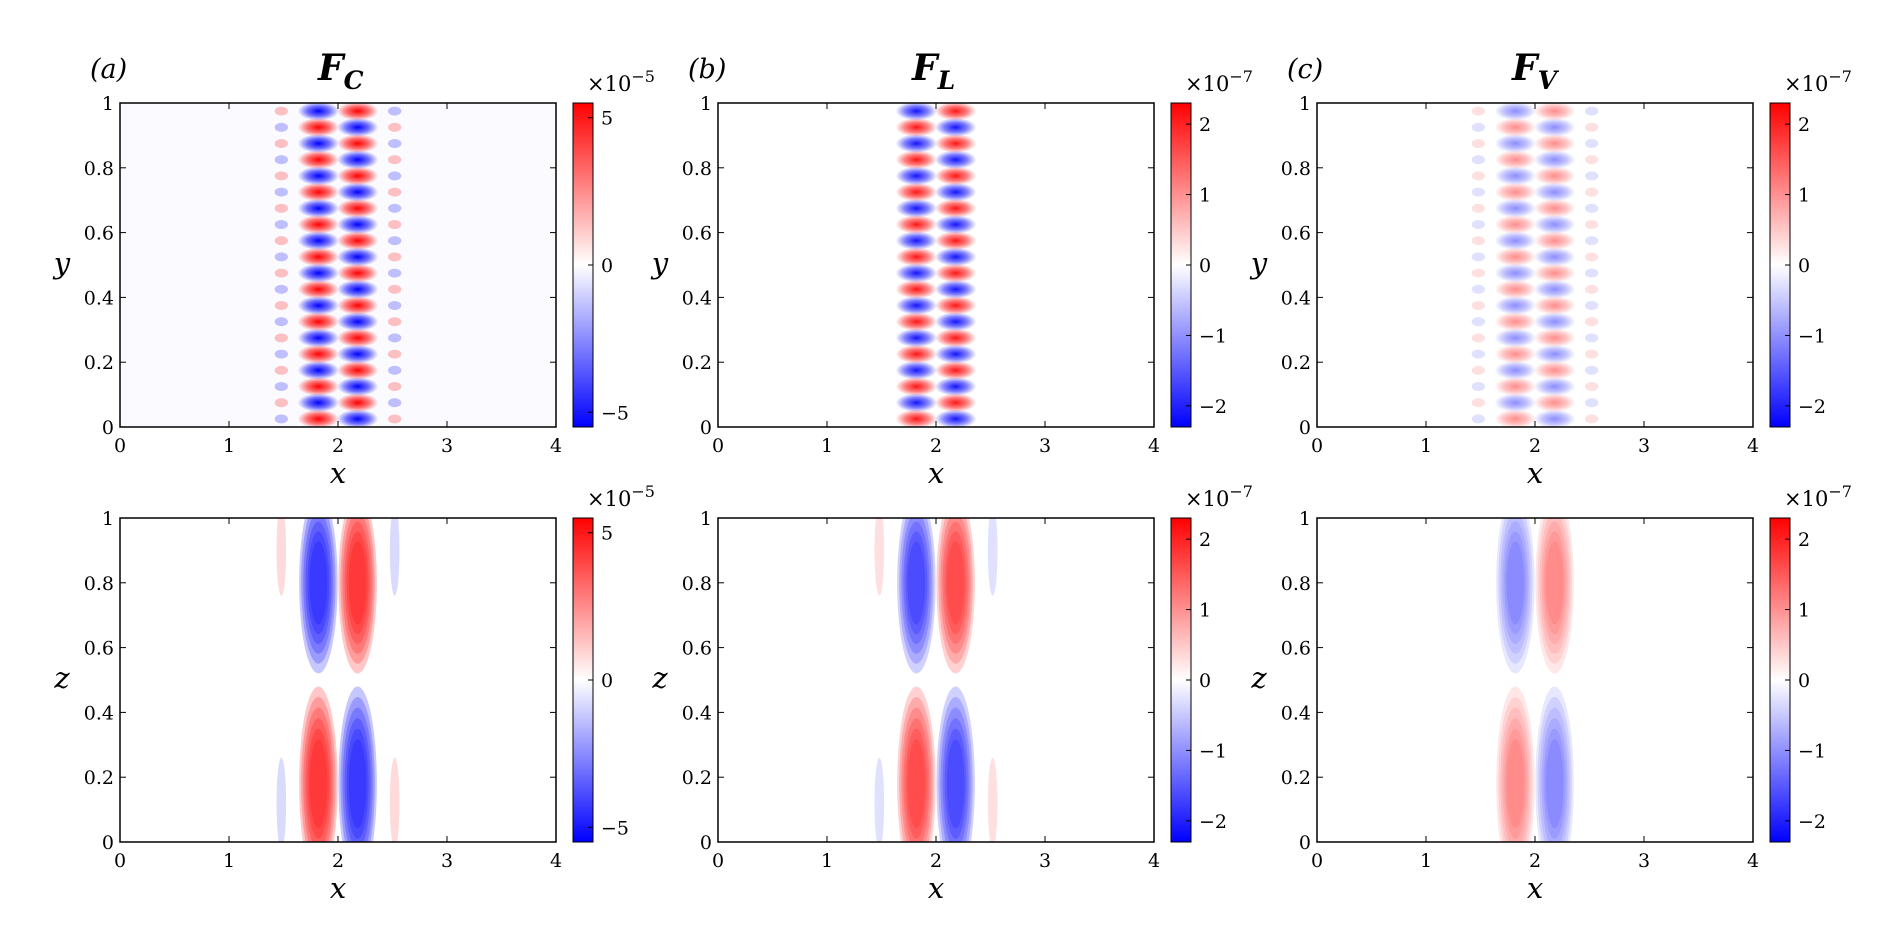  What do you see at coordinates (108, 104) in the screenshot?
I see `y-tick-label: 1` at bounding box center [108, 104].